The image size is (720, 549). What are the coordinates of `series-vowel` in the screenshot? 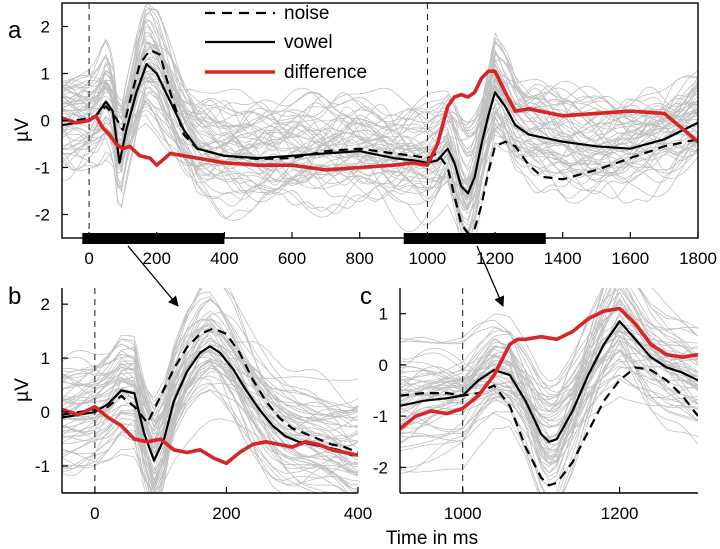 It's located at (549, 381).